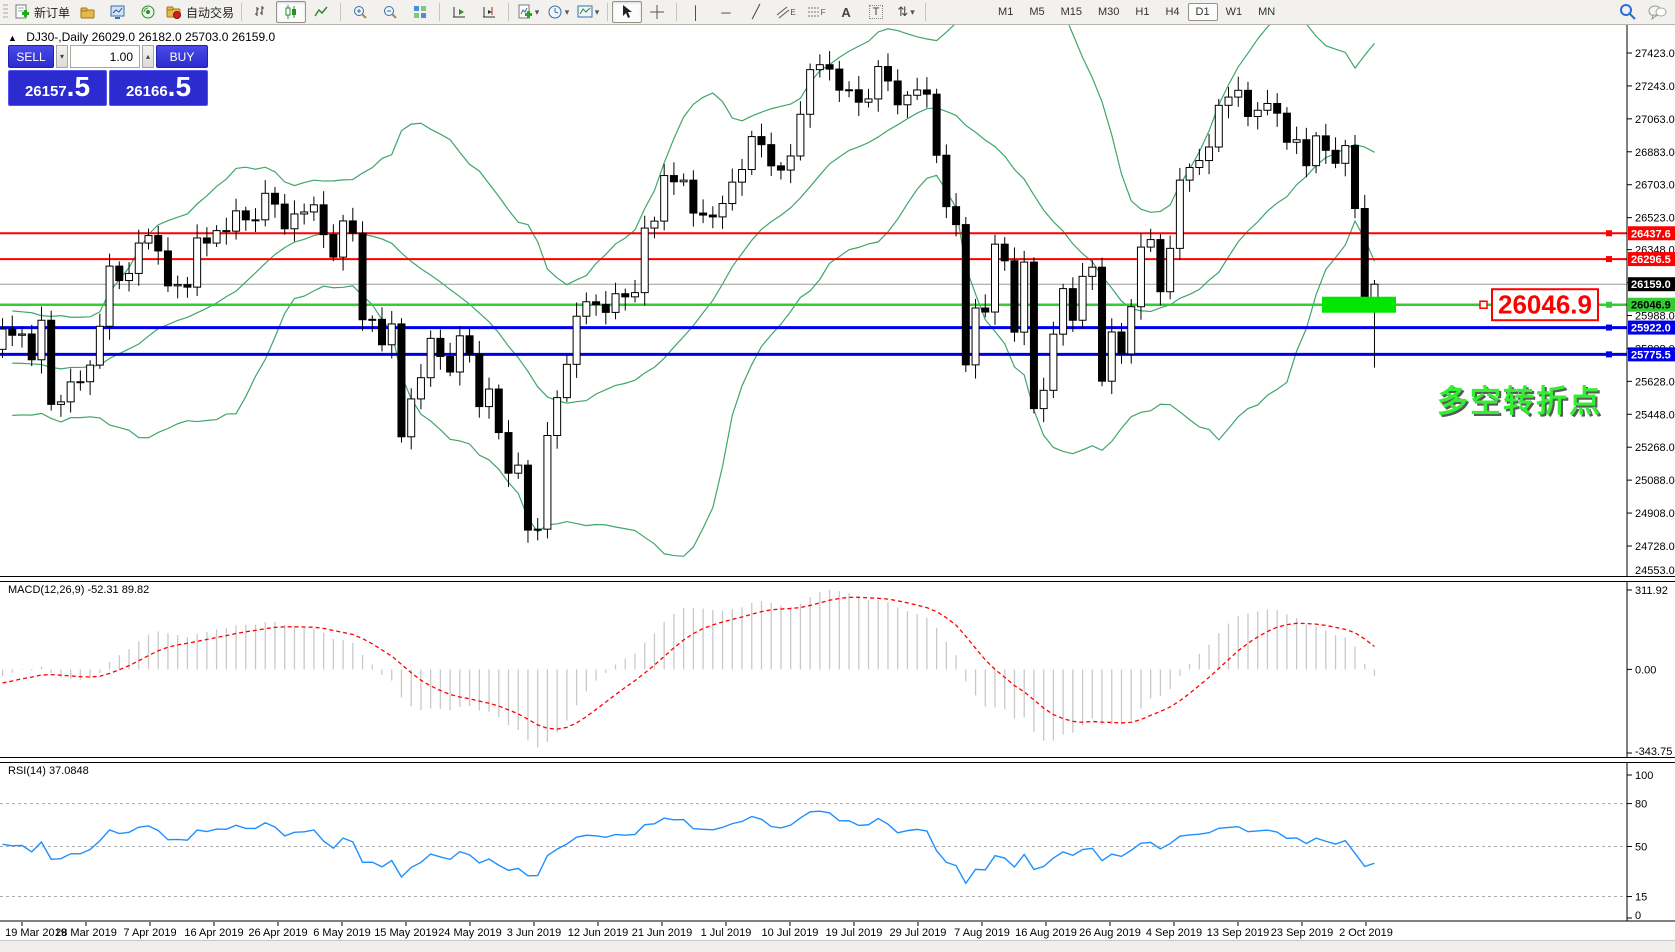 The height and width of the screenshot is (952, 1675). Describe the element at coordinates (45, 91) in the screenshot. I see `sell-price-main: 26157` at that location.